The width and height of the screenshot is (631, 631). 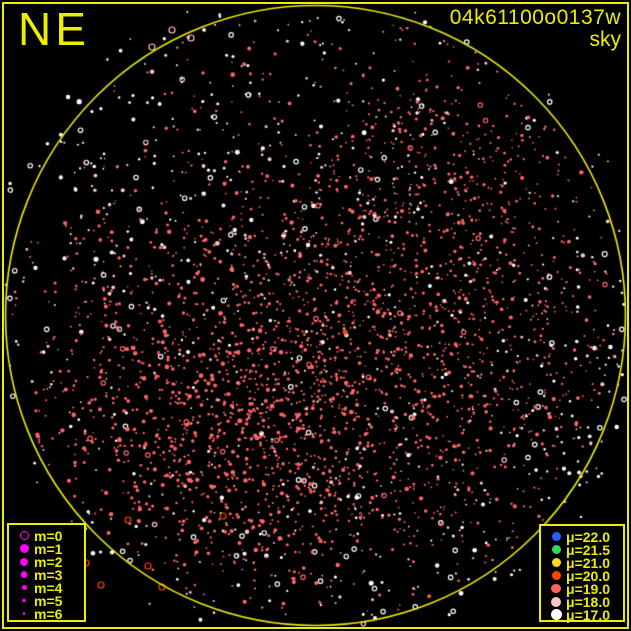 I want to click on plot-title: 04k61100o0137w, so click(x=535, y=17).